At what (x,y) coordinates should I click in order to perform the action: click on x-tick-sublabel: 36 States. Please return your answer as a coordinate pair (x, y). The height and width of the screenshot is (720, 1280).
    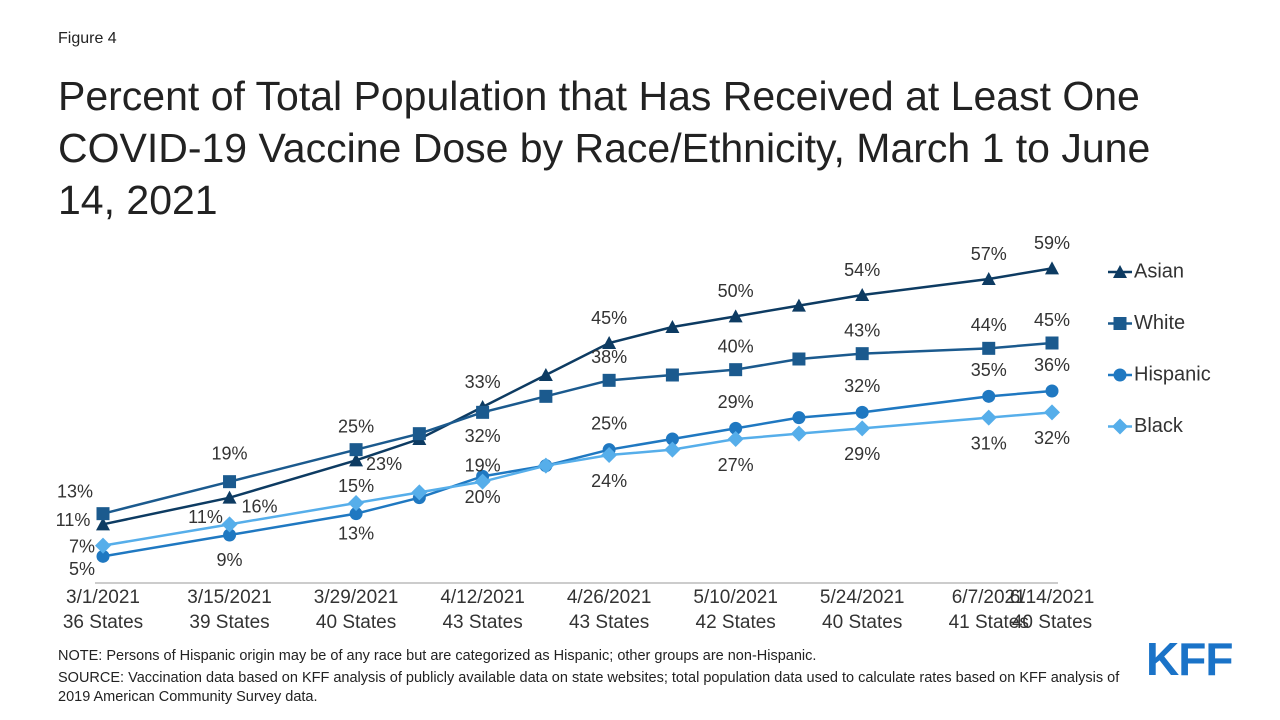
    Looking at the image, I should click on (103, 622).